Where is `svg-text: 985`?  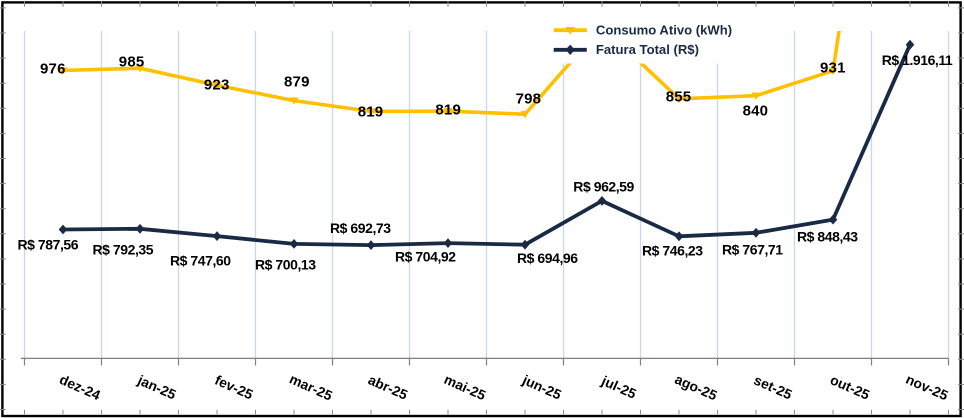
svg-text: 985 is located at coordinates (132, 62).